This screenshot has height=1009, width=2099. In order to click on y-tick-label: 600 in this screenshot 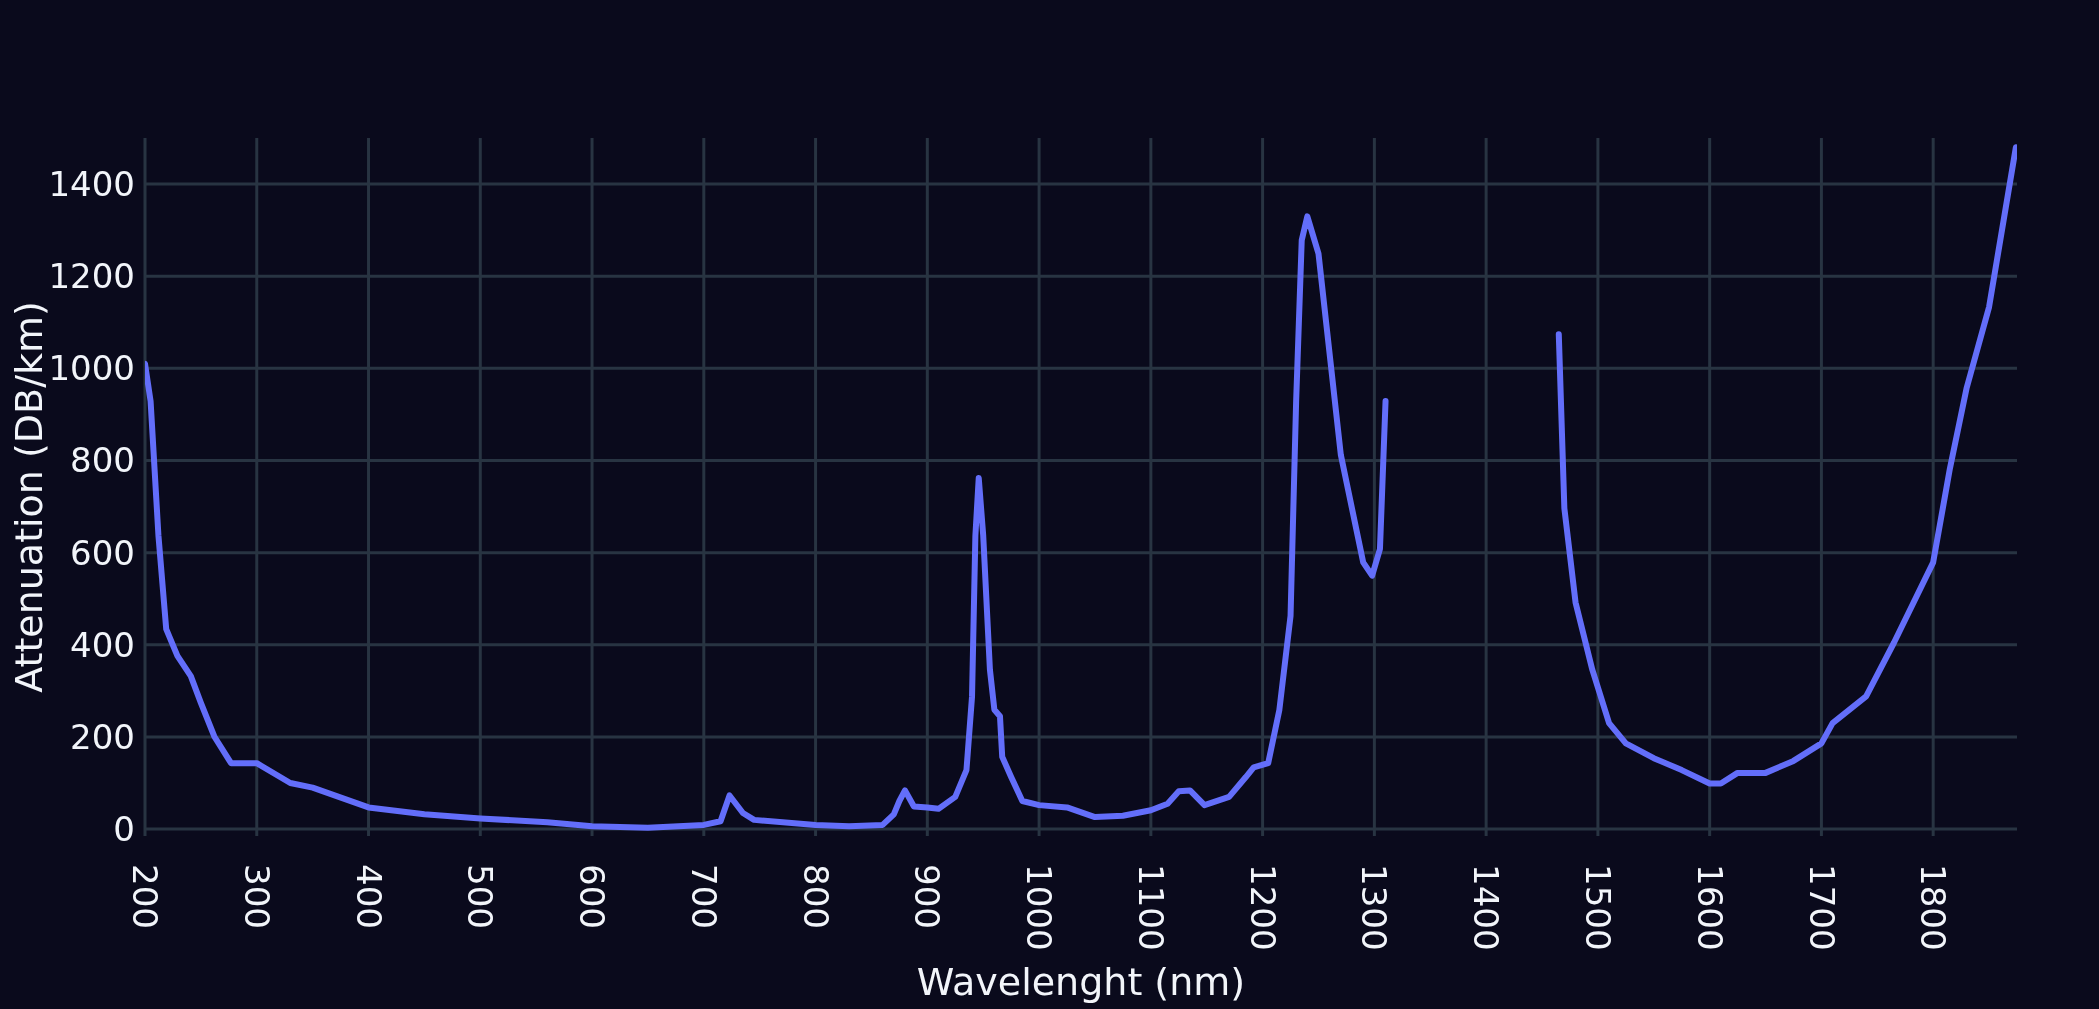, I will do `click(102, 552)`.